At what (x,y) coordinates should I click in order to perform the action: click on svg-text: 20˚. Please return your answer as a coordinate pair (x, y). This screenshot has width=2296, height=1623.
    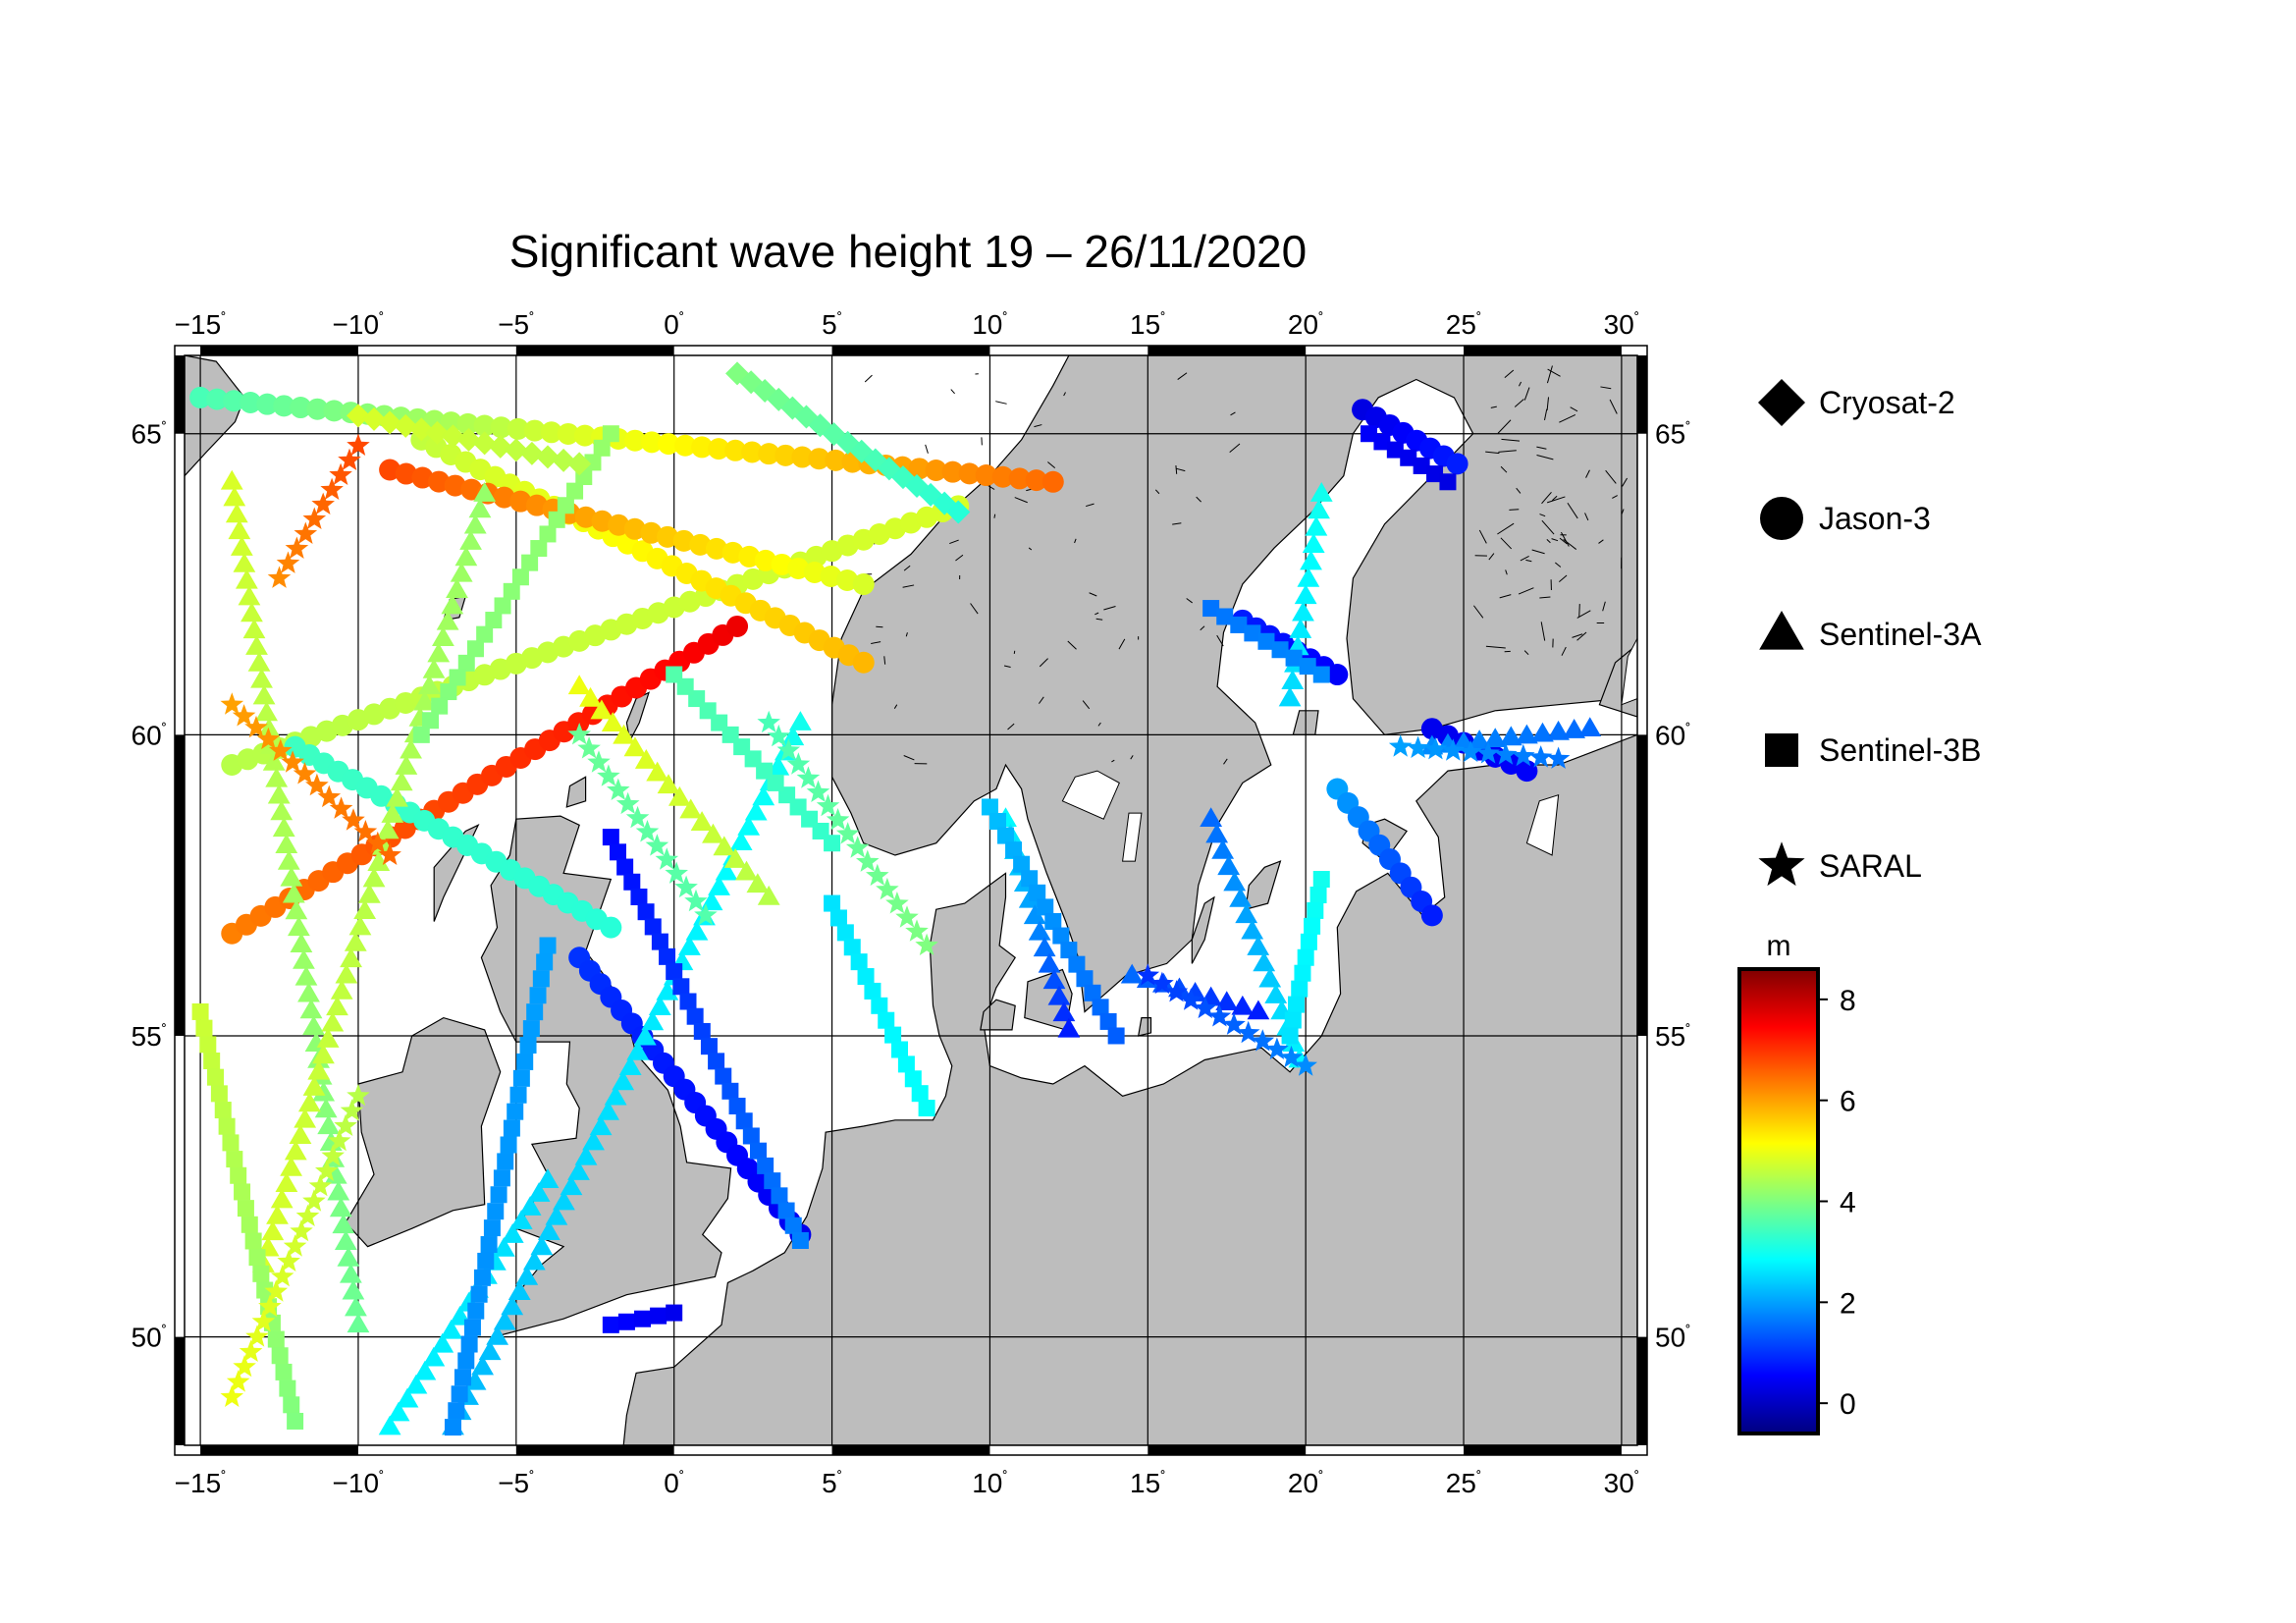
    Looking at the image, I should click on (1306, 1483).